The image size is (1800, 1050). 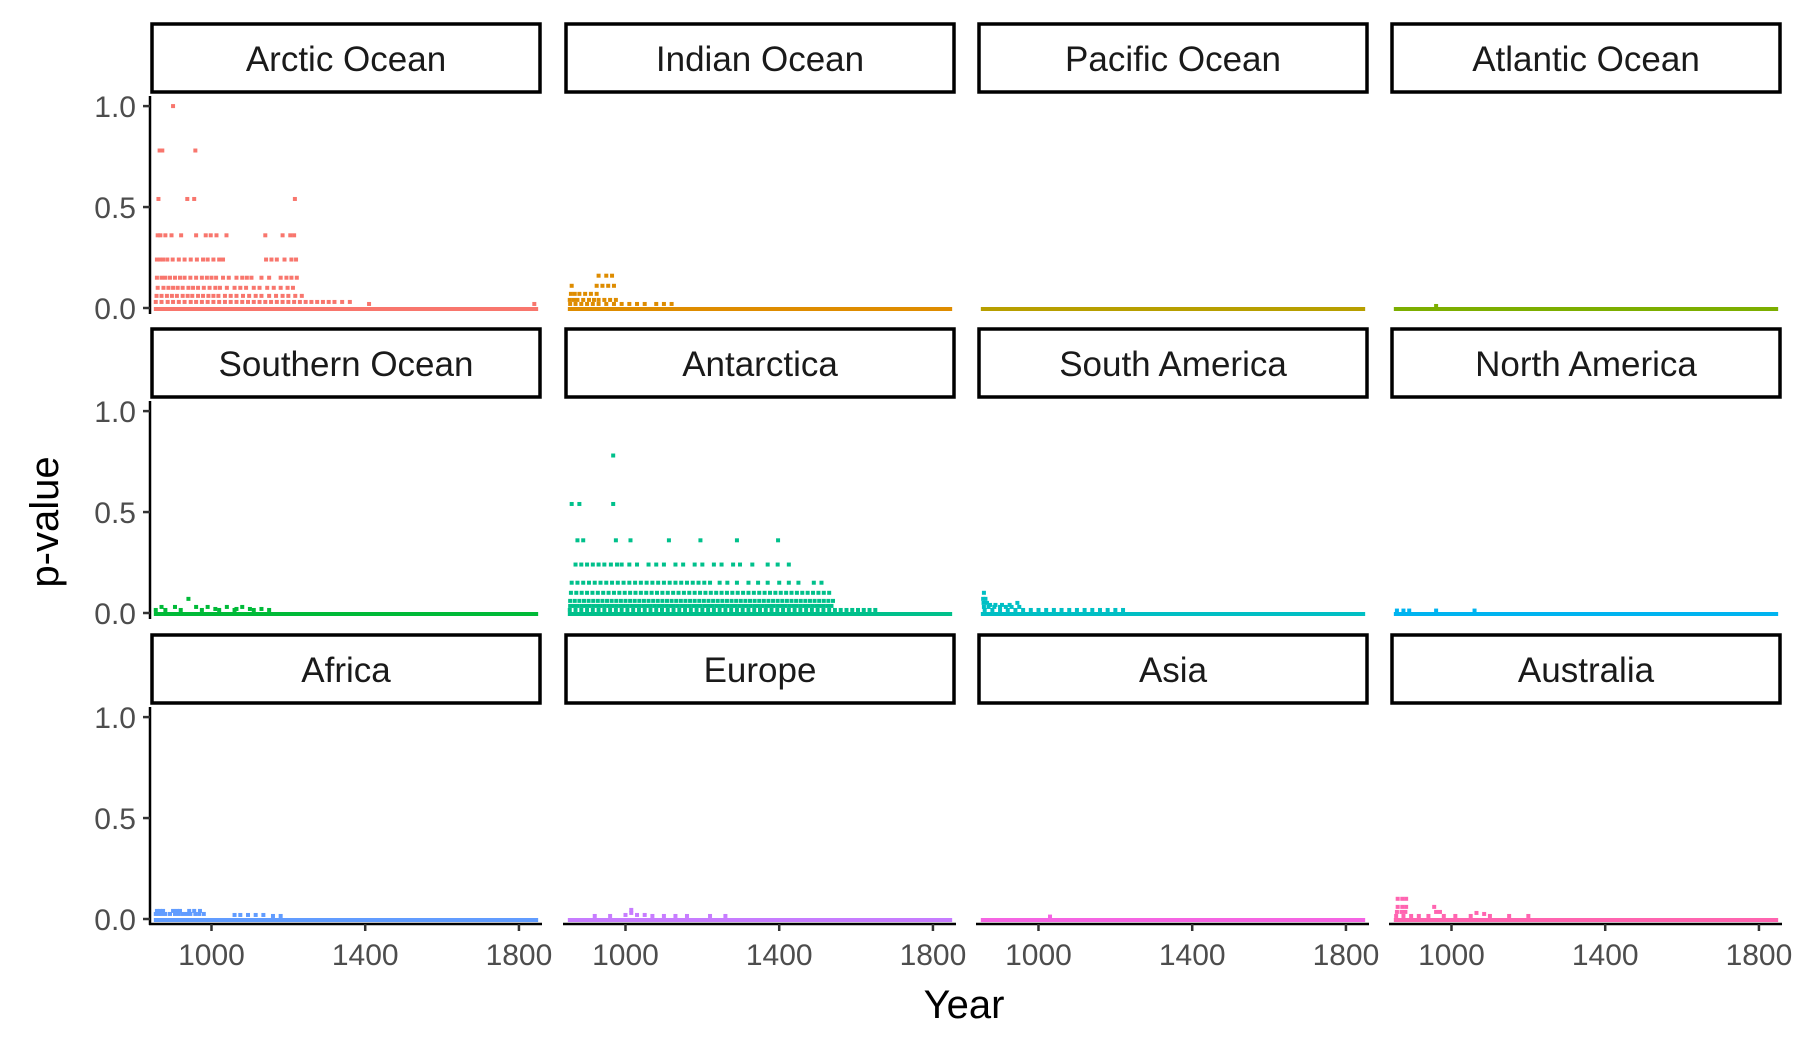 What do you see at coordinates (346, 669) in the screenshot?
I see `strip-box-africa` at bounding box center [346, 669].